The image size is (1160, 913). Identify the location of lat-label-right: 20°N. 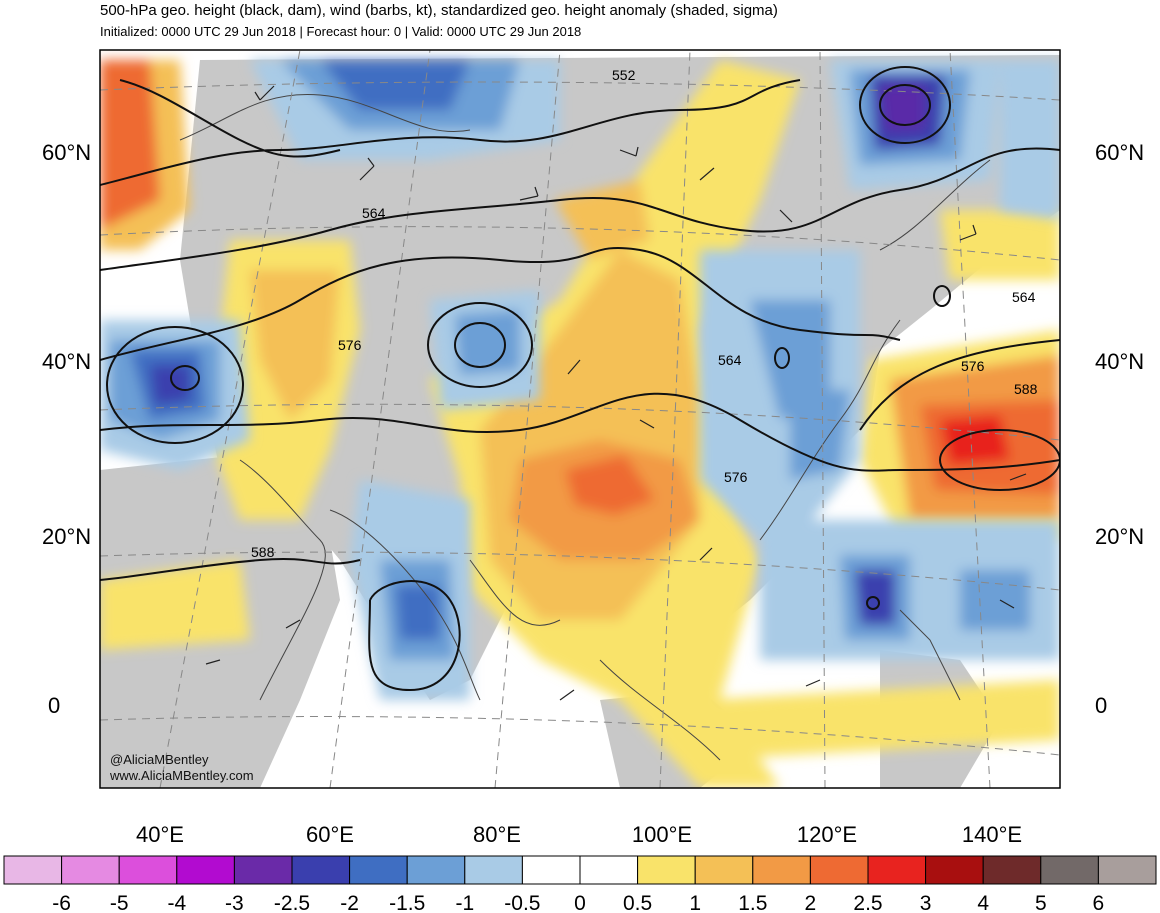
(1120, 536).